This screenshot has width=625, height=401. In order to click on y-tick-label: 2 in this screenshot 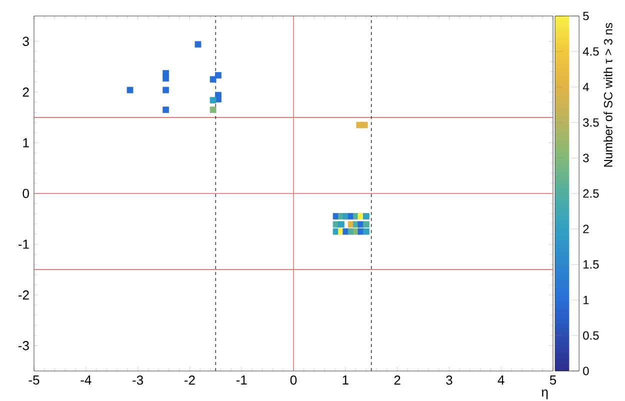, I will do `click(25, 92)`.